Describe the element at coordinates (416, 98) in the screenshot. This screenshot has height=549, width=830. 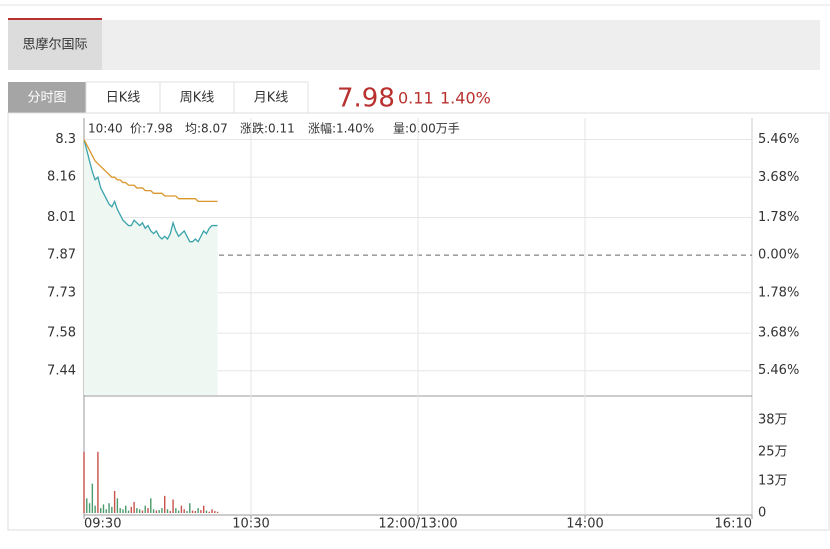
I see `quote-change: 0.11` at that location.